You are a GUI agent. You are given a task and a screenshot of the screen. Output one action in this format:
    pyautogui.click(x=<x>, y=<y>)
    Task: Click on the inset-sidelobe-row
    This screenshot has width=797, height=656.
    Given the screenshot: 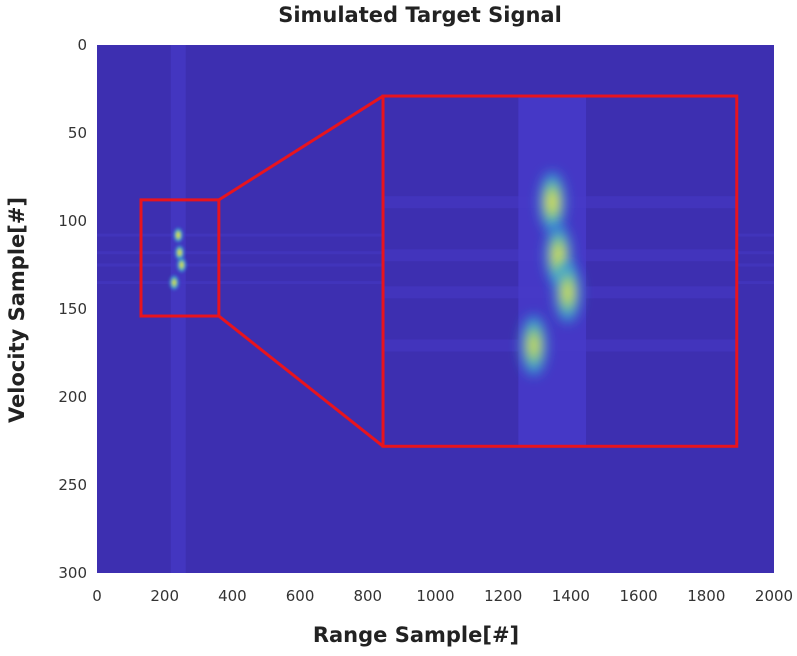 What is the action you would take?
    pyautogui.click(x=560, y=345)
    